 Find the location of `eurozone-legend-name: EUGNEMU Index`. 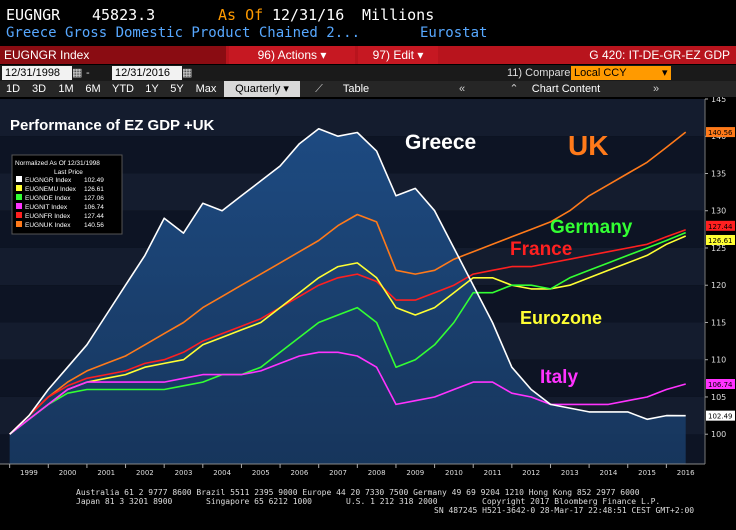

eurozone-legend-name: EUGNEMU Index is located at coordinates (51, 189).